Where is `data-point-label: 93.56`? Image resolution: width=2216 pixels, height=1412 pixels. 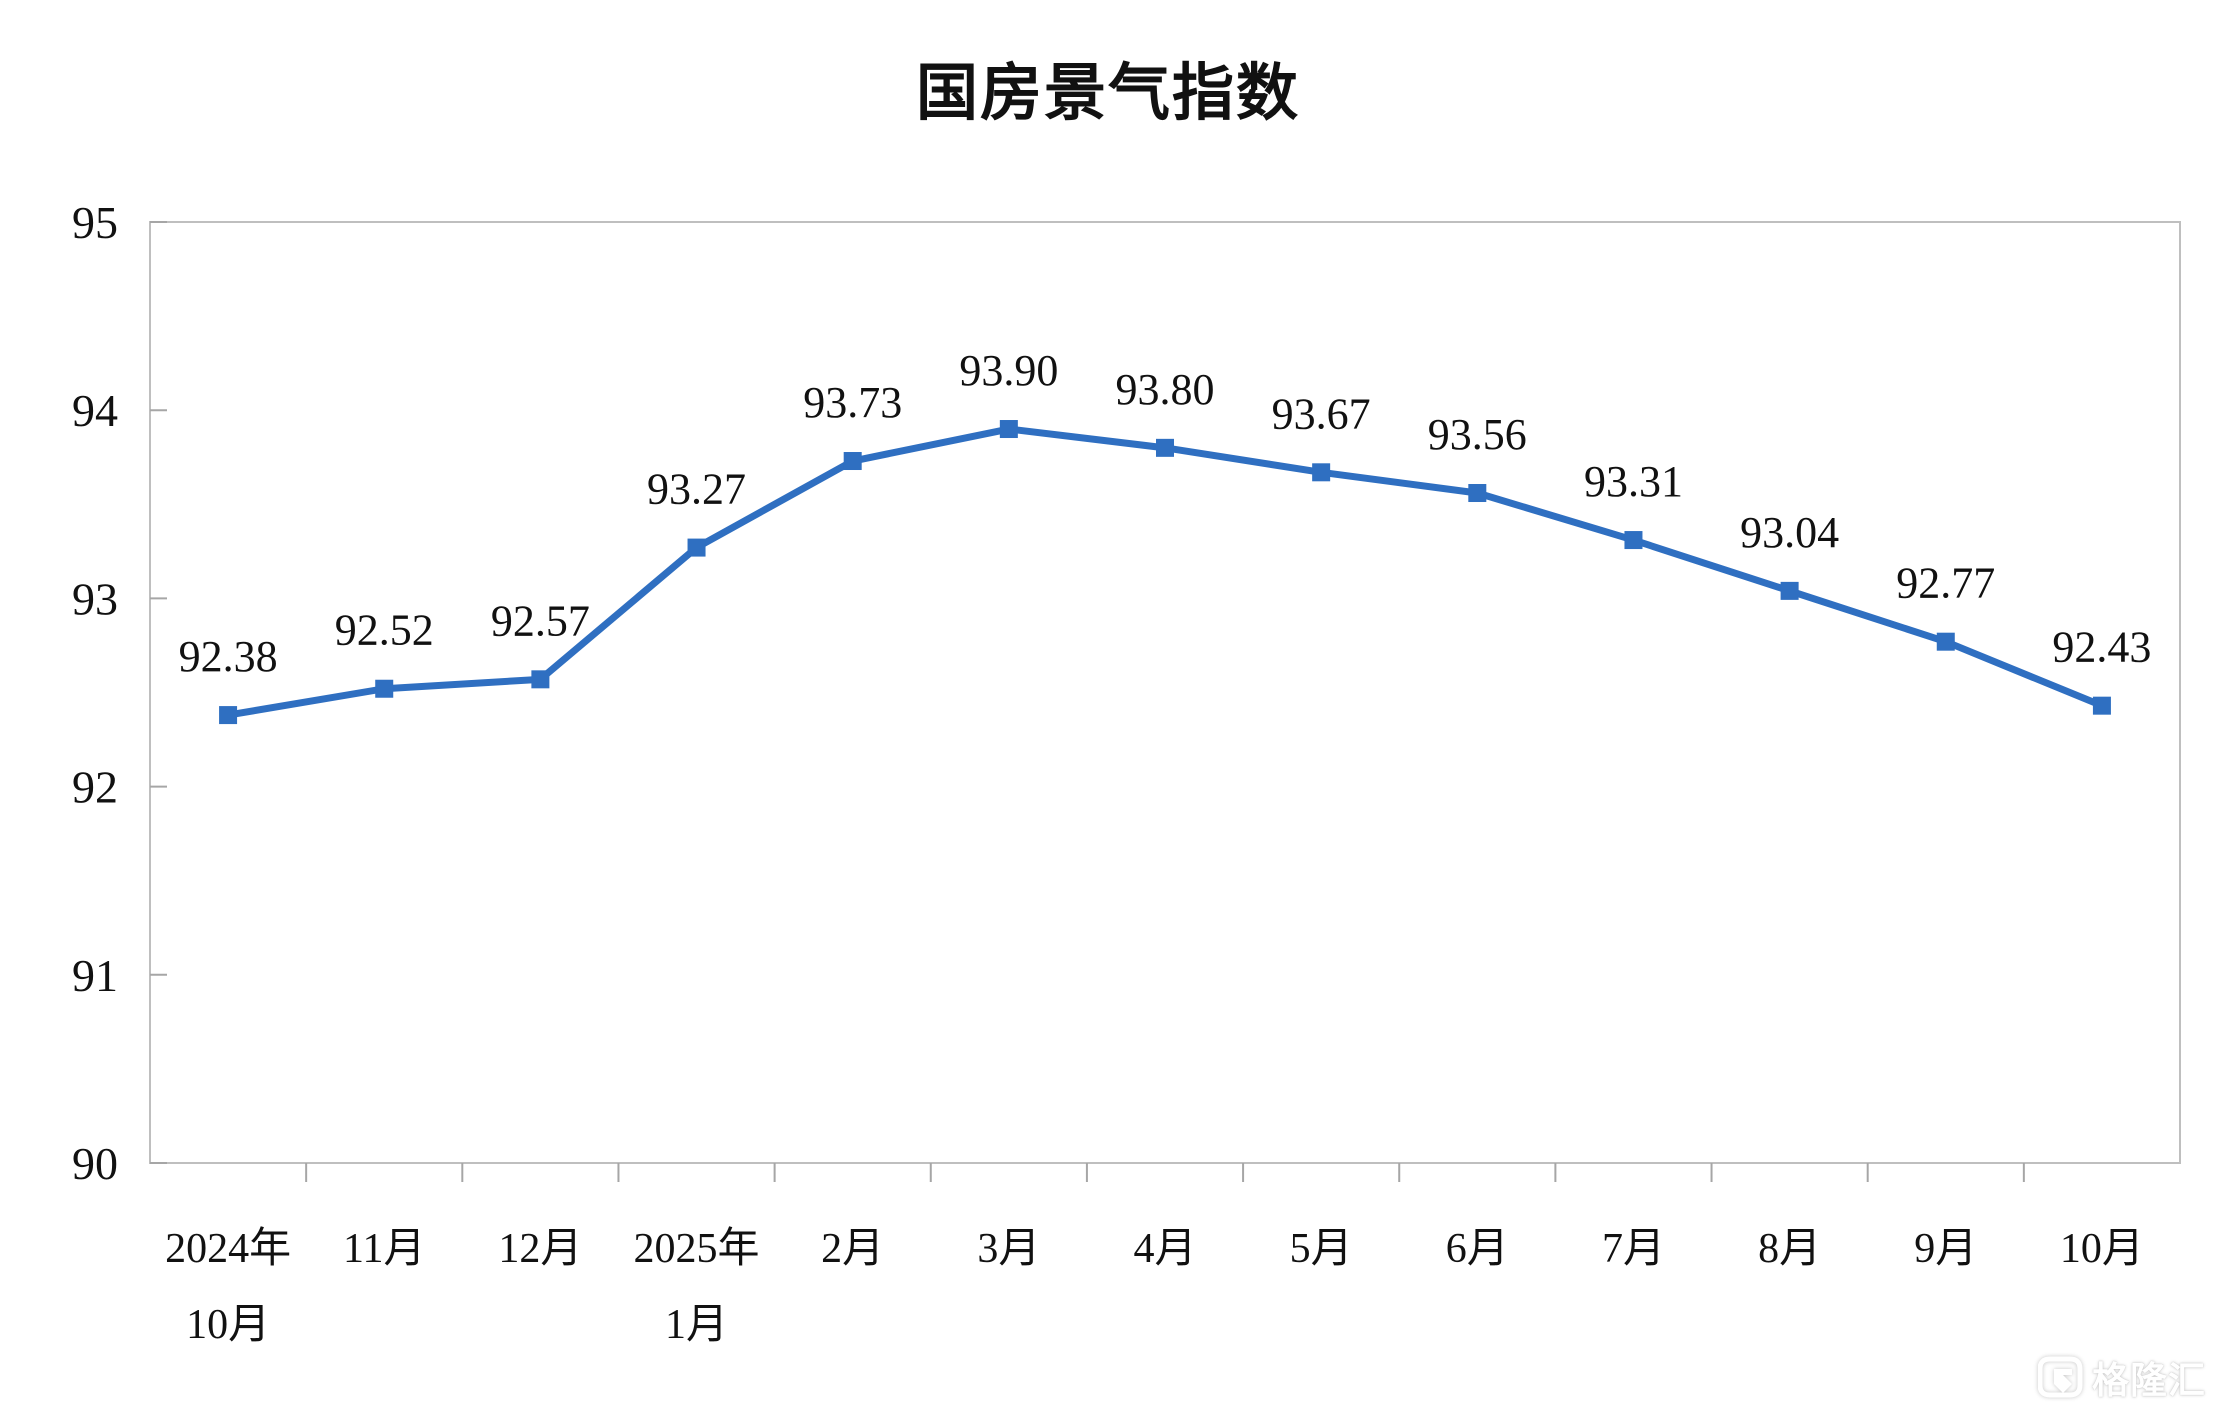 data-point-label: 93.56 is located at coordinates (1477, 434).